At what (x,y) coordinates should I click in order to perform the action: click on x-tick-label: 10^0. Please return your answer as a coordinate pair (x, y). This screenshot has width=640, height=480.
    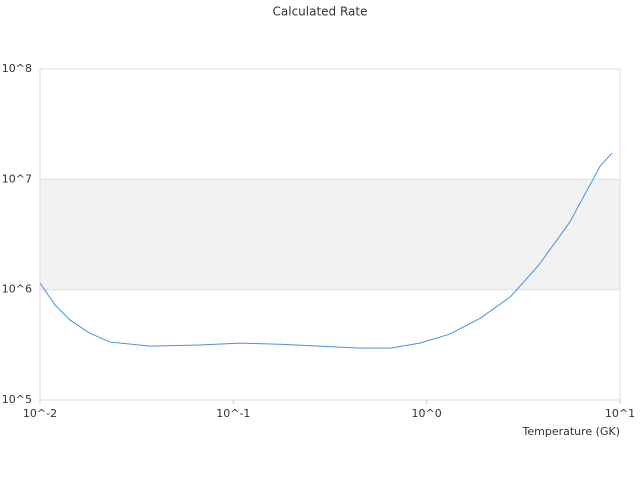
    Looking at the image, I should click on (427, 413).